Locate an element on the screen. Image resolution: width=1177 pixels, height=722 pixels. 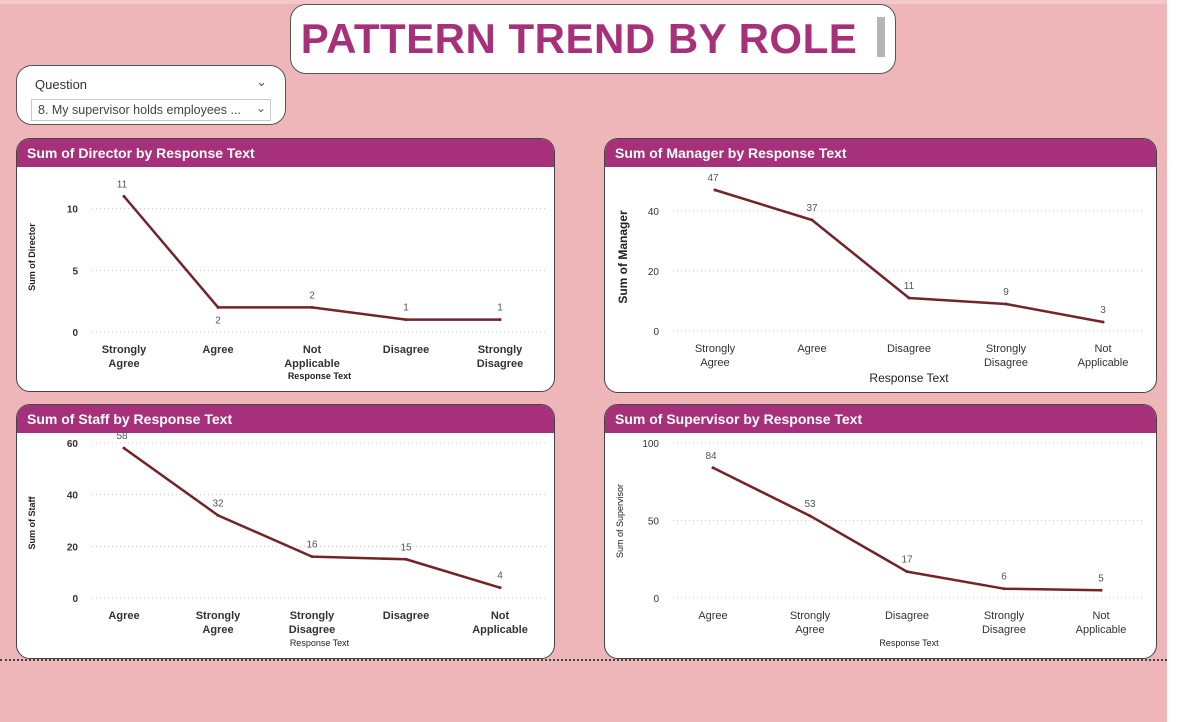
data-label: 37 is located at coordinates (812, 208).